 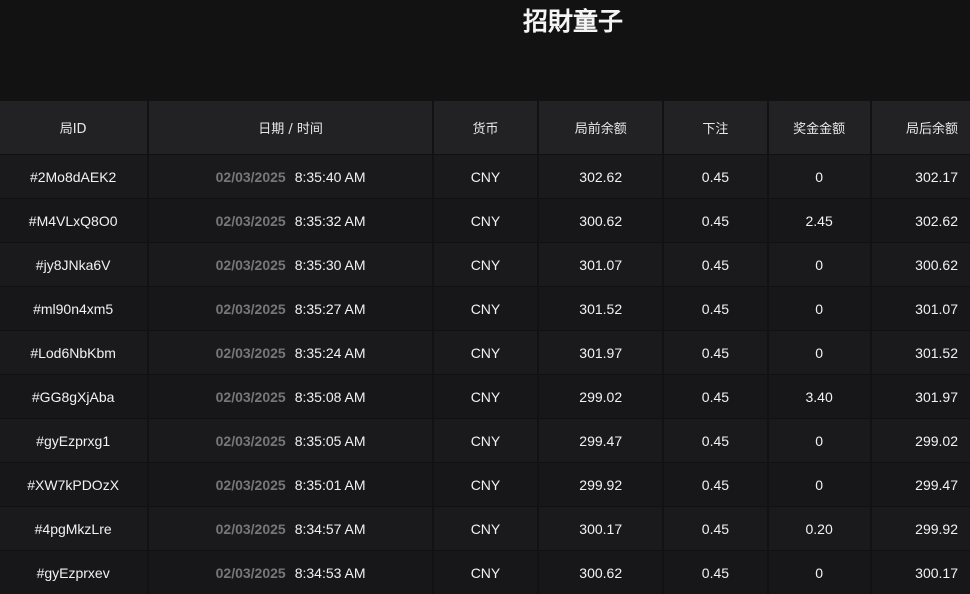 I want to click on round-id: #M4VLxQ8O0, so click(x=74, y=220).